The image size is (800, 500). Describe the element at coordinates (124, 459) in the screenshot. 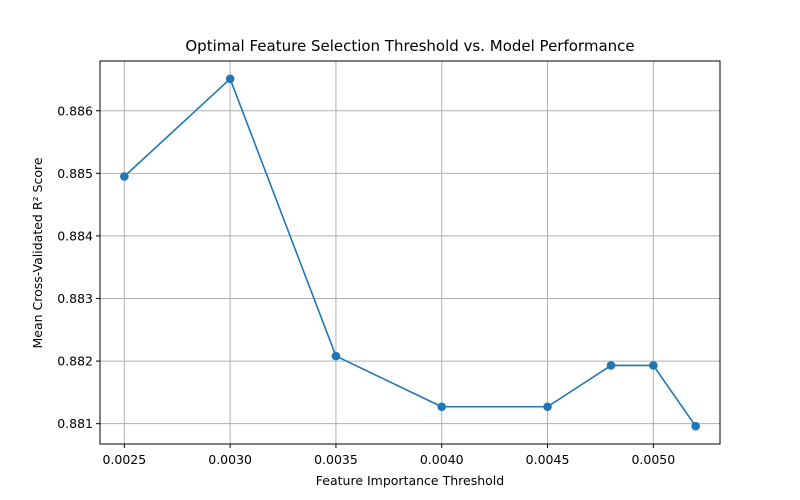

I see `x-tick-label: 0.0025` at that location.